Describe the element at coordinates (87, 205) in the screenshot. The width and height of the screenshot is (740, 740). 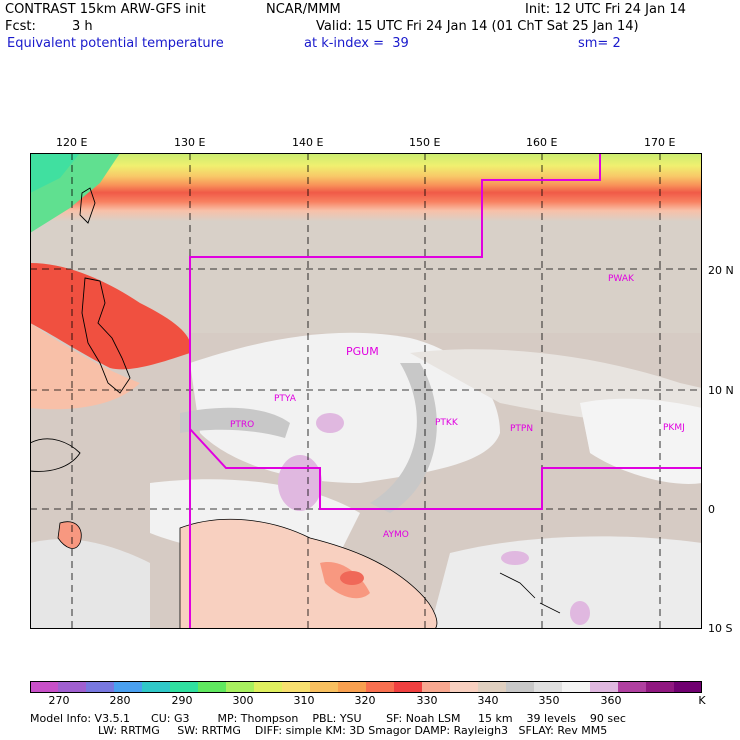
I see `taiwan` at that location.